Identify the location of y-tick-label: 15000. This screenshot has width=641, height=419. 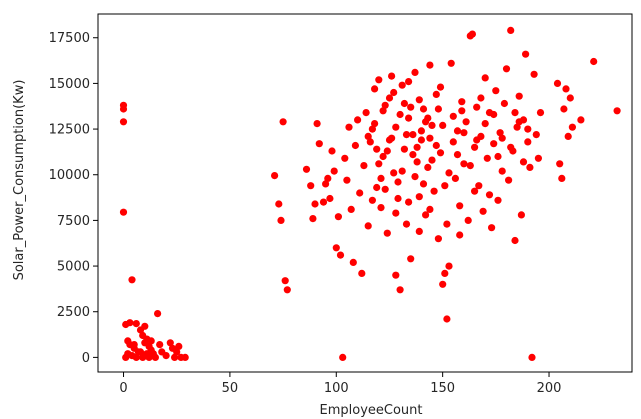
(69, 84).